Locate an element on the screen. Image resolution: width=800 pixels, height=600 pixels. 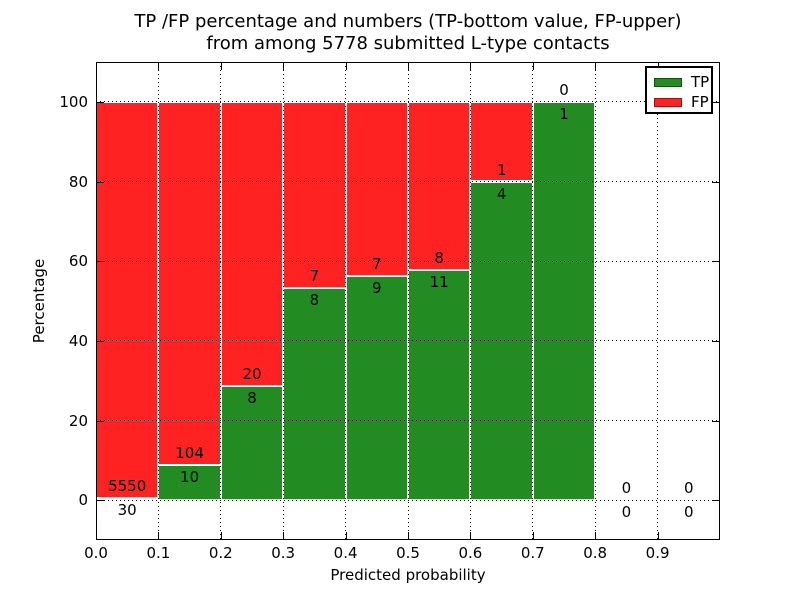
fp-count-label: 104 is located at coordinates (189, 453).